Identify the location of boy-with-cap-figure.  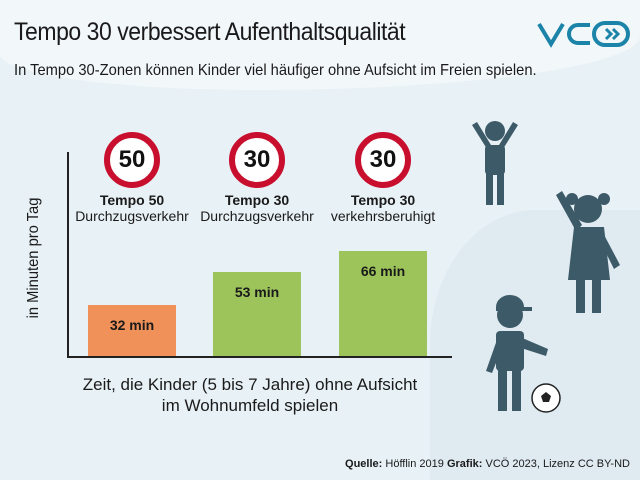
(517, 353).